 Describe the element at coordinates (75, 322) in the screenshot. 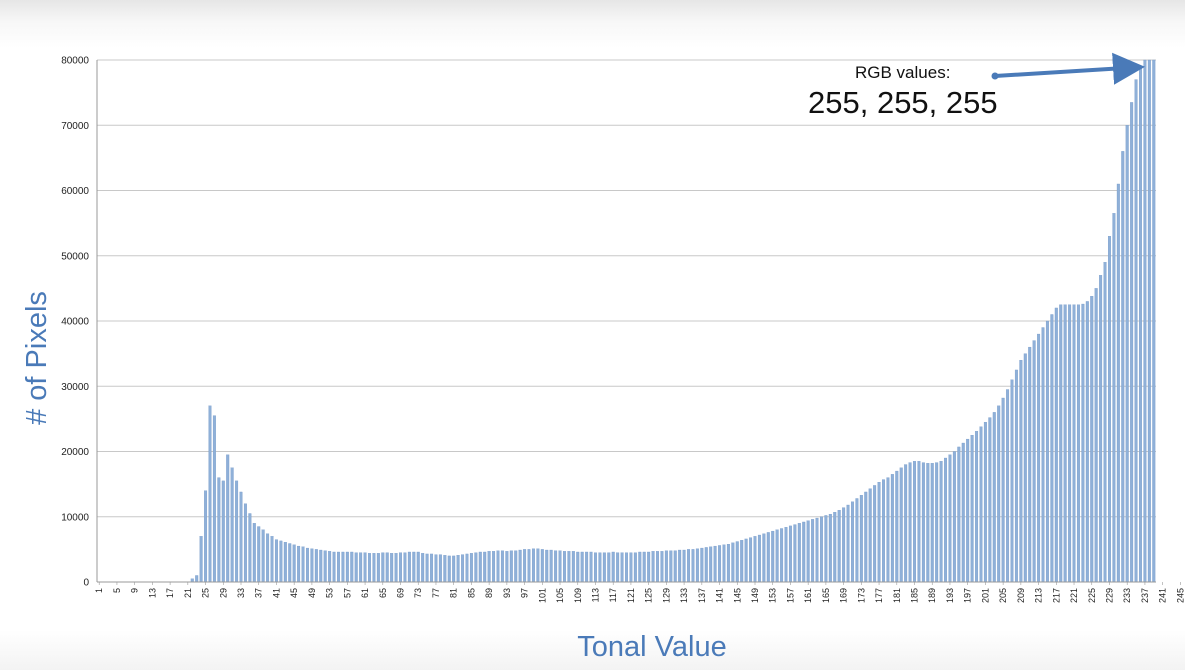

I see `y-tick-label: 40000` at that location.